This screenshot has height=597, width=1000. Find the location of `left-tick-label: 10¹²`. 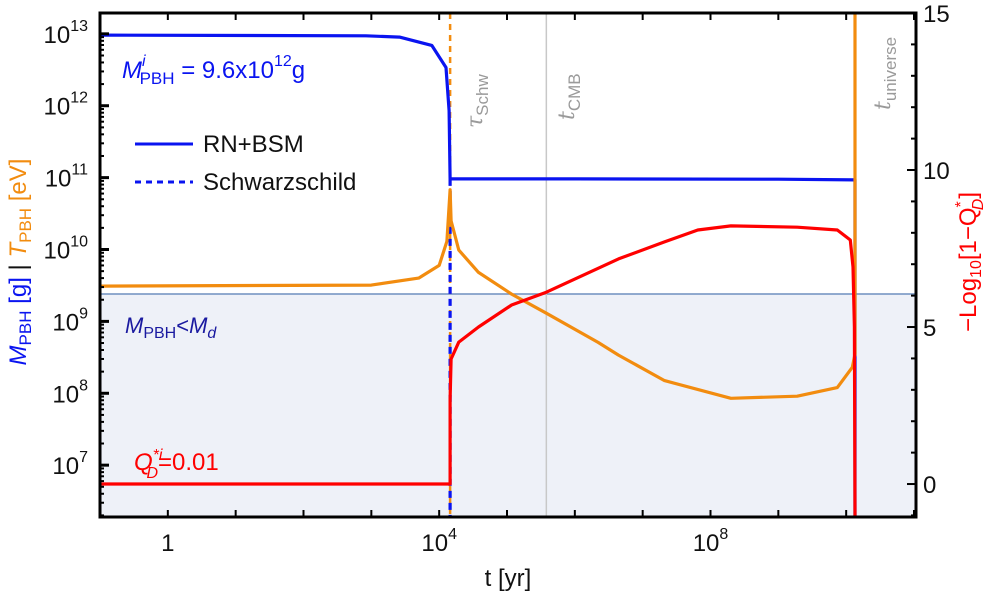

left-tick-label: 10¹² is located at coordinates (66, 105).